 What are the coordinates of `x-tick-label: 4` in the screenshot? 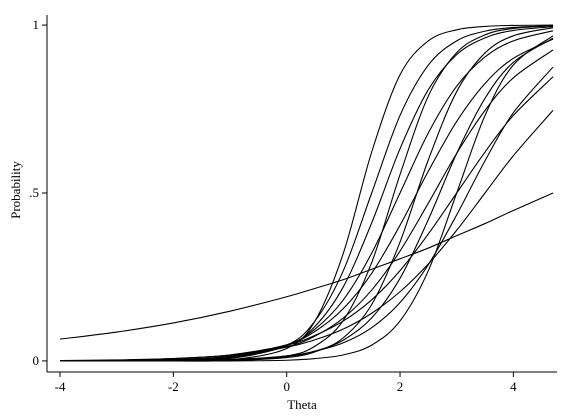 It's located at (513, 386).